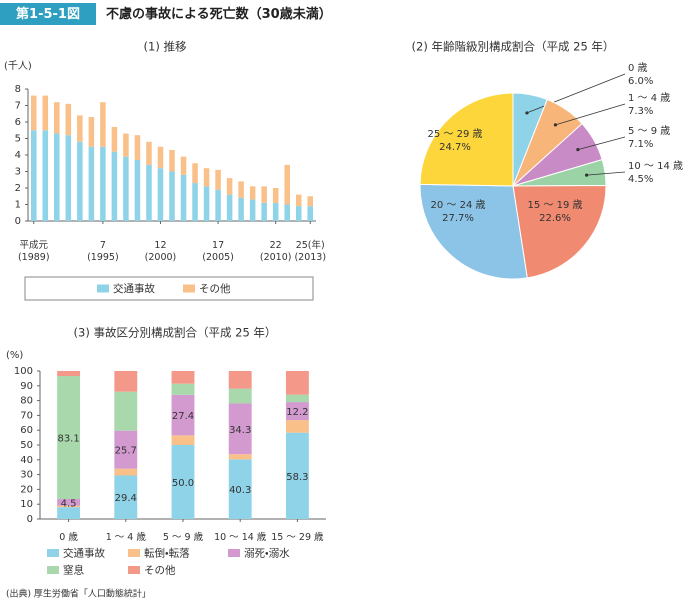 This screenshot has width=683, height=604. Describe the element at coordinates (649, 131) in the screenshot. I see `slice-label: 5 ～ 9 歳` at that location.